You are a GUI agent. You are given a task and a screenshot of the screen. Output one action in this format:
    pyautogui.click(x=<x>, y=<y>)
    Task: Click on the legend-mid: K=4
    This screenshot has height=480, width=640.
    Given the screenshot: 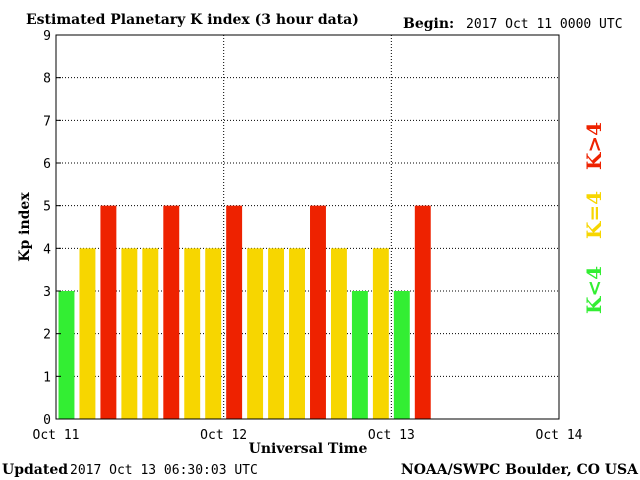 What is the action you would take?
    pyautogui.click(x=594, y=215)
    